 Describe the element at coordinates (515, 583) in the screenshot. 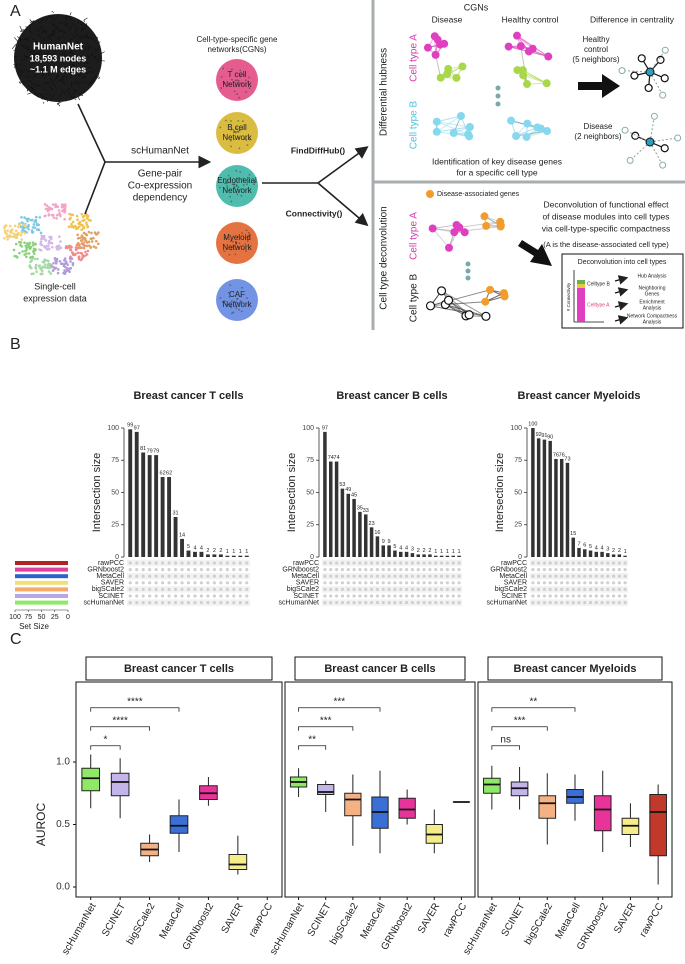

I see `set-name: SAVER` at that location.